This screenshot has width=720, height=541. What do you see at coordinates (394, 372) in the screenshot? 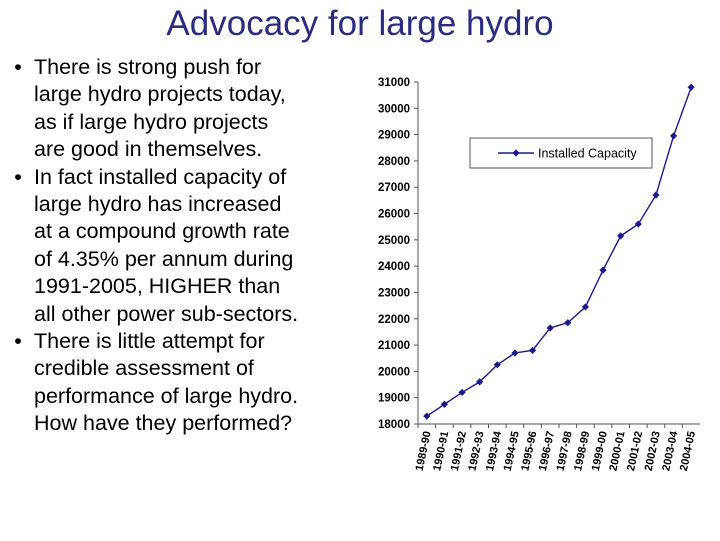
I see `y-tick-label: 20000` at bounding box center [394, 372].